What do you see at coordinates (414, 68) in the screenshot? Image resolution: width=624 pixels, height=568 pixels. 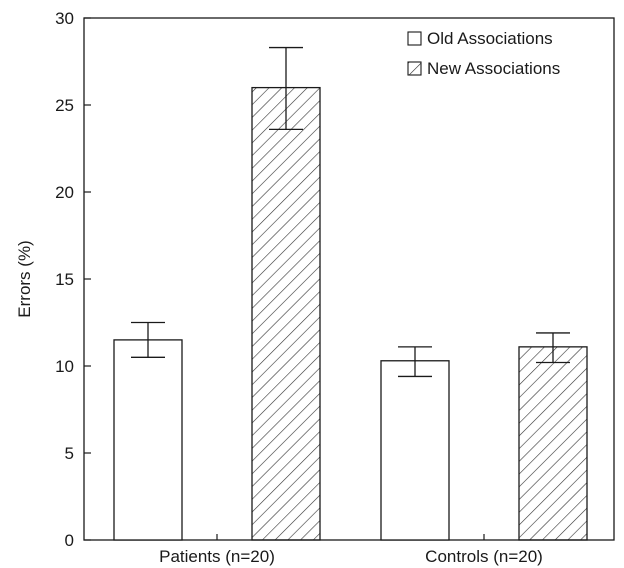 I see `legend-swatch-new` at bounding box center [414, 68].